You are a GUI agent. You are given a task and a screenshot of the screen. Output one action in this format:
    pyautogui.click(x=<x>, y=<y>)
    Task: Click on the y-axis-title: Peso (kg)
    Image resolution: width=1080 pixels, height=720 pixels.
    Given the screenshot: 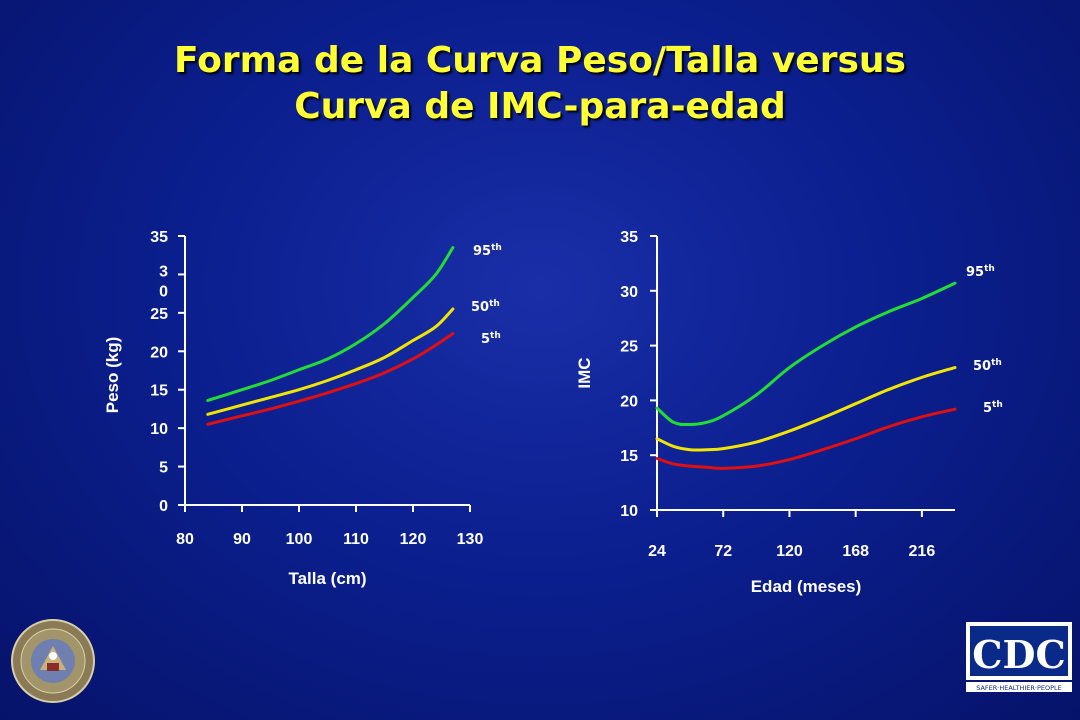 What is the action you would take?
    pyautogui.click(x=112, y=375)
    